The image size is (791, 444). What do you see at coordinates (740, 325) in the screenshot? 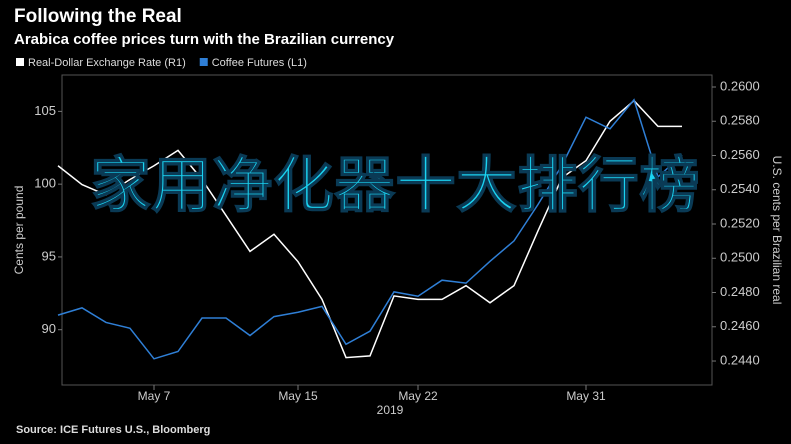
I see `y2-tick-label: 0.2460` at bounding box center [740, 325].